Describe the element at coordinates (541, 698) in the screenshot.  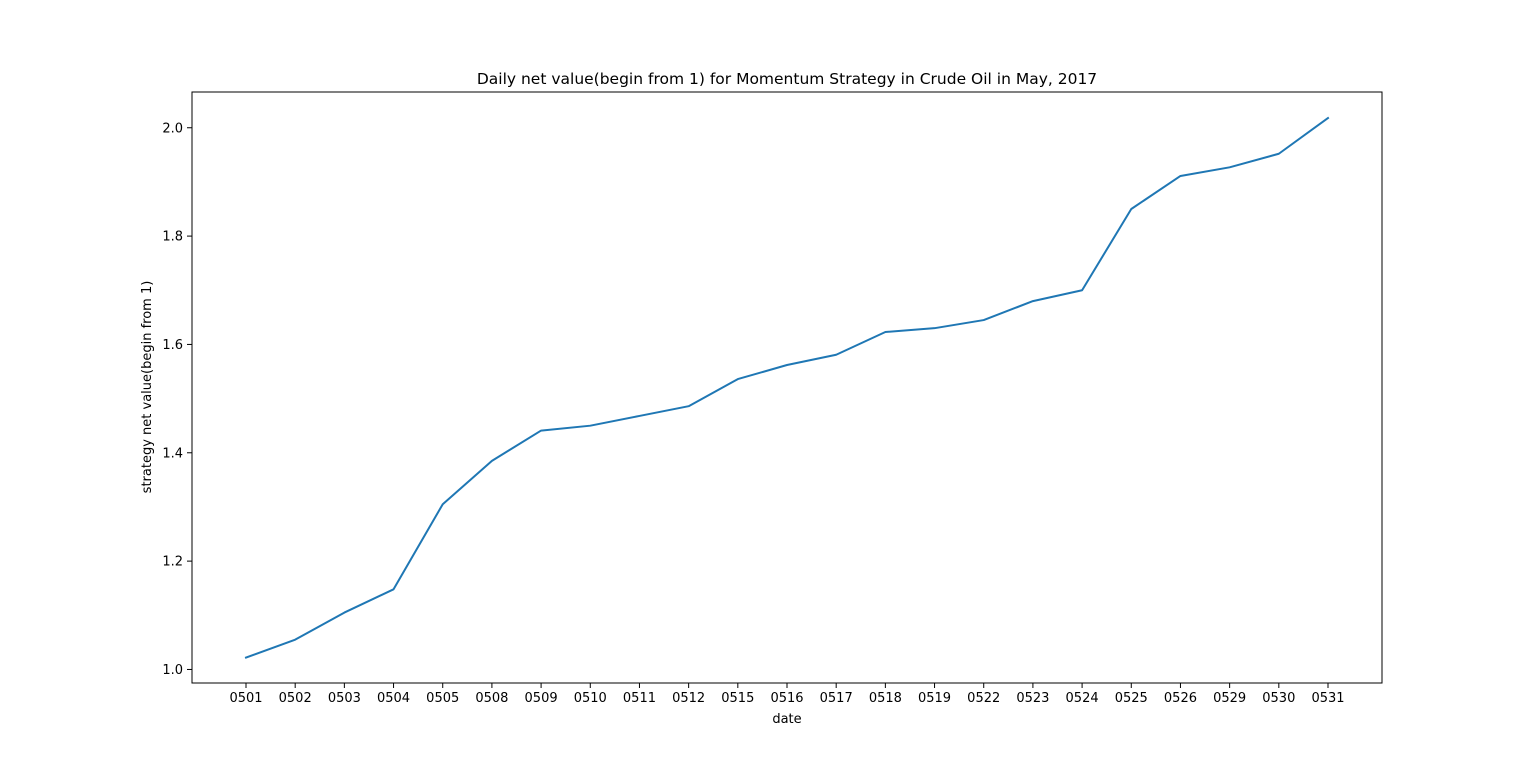
I see `x-tick-label-0509: 0509` at that location.